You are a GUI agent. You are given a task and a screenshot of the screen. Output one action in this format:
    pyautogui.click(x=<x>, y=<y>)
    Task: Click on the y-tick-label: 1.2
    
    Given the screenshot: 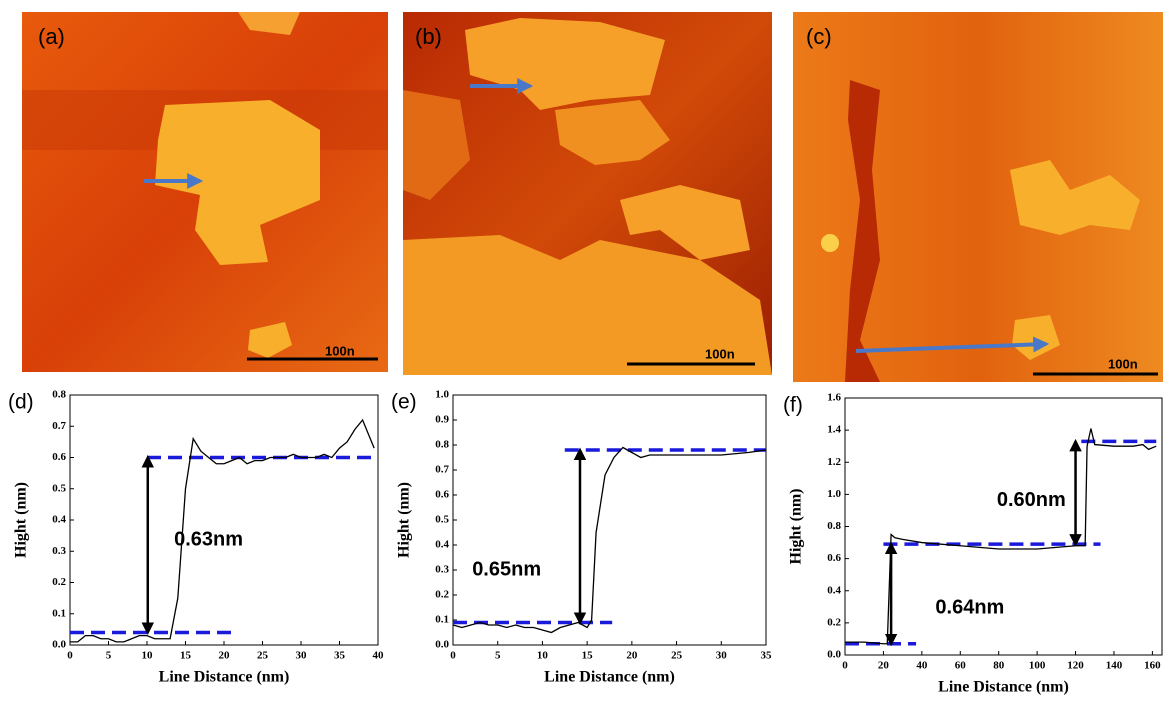 What is the action you would take?
    pyautogui.click(x=834, y=462)
    